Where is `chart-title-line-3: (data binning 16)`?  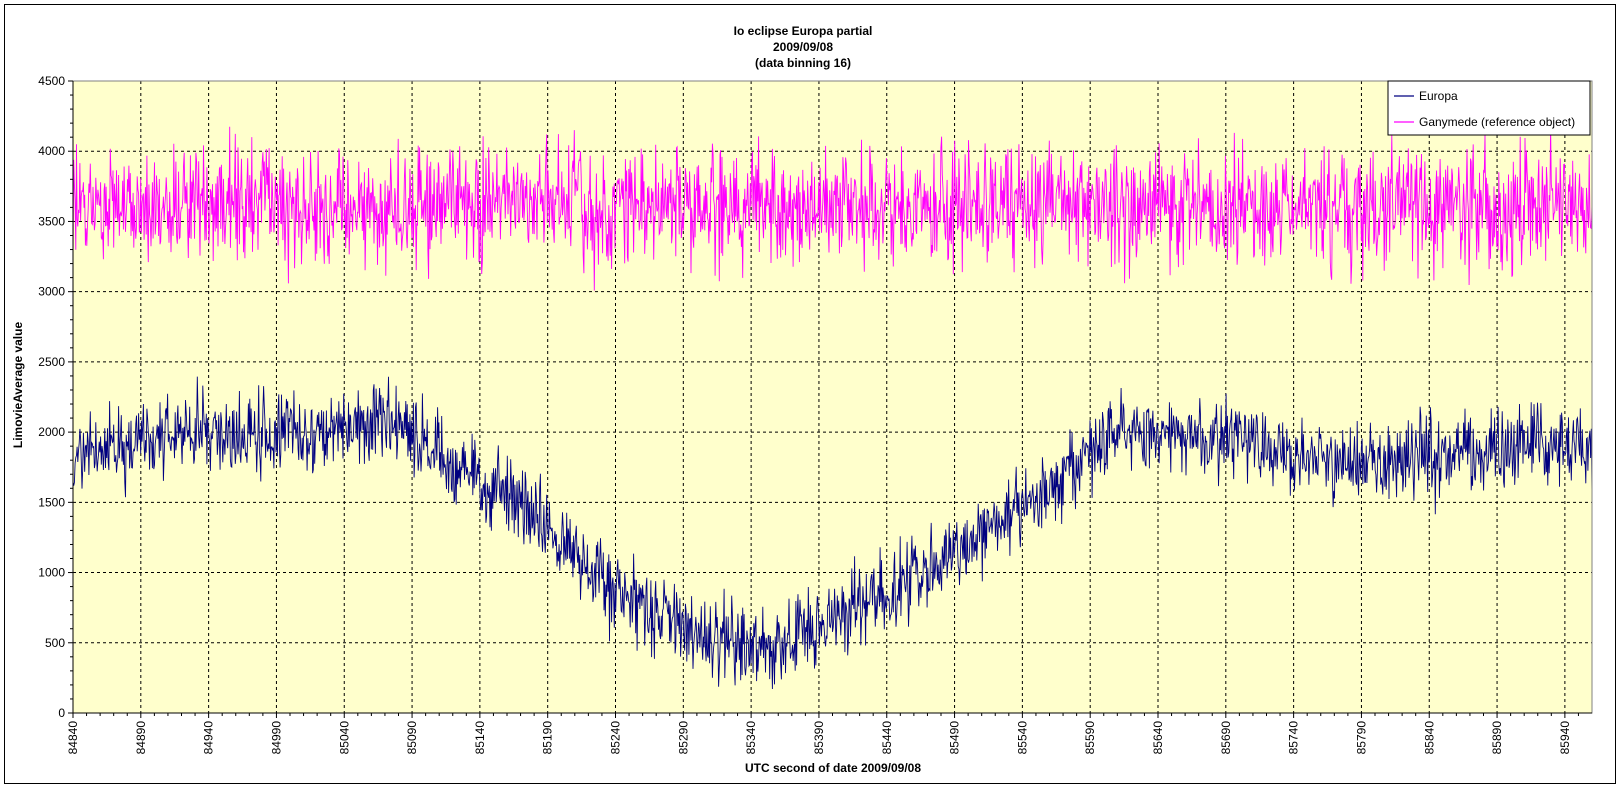
chart-title-line-3: (data binning 16) is located at coordinates (803, 63).